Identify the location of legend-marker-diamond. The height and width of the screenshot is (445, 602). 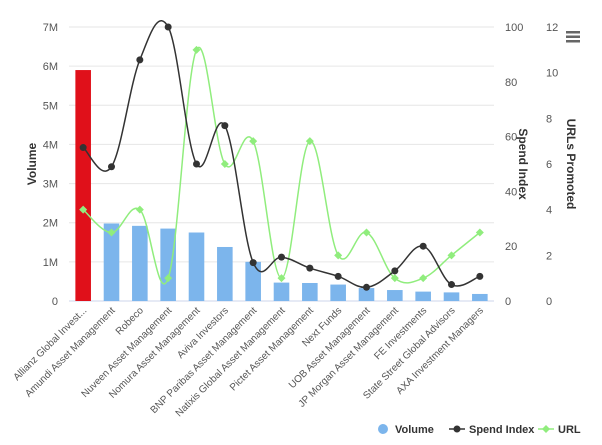
(546, 429).